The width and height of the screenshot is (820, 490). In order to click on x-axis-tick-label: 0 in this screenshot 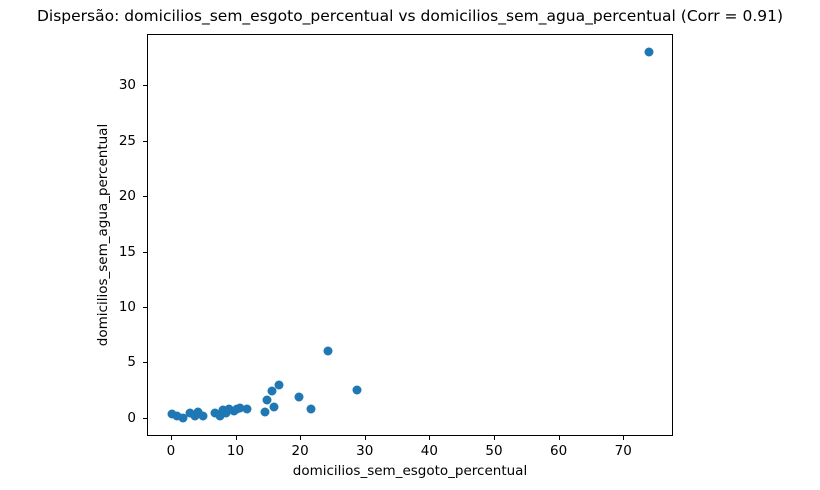, I will do `click(171, 451)`.